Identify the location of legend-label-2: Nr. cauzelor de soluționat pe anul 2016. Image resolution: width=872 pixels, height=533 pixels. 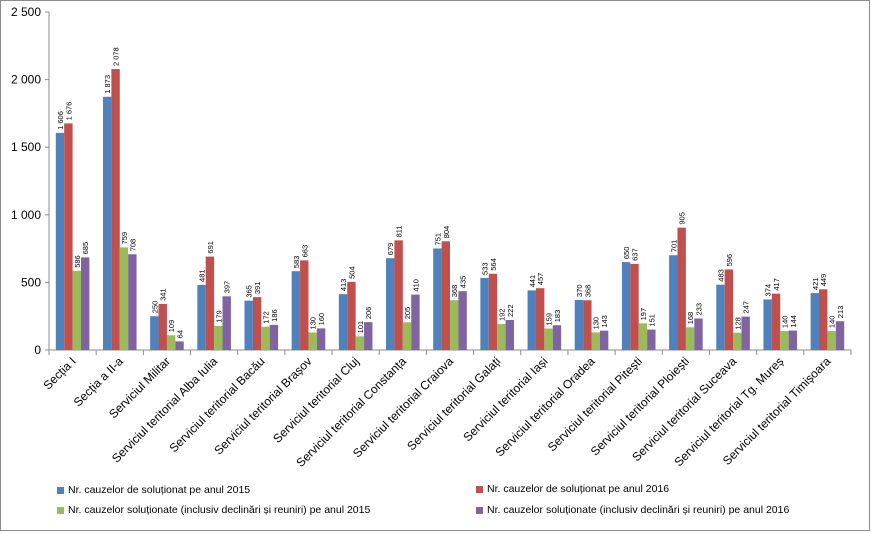
(578, 489).